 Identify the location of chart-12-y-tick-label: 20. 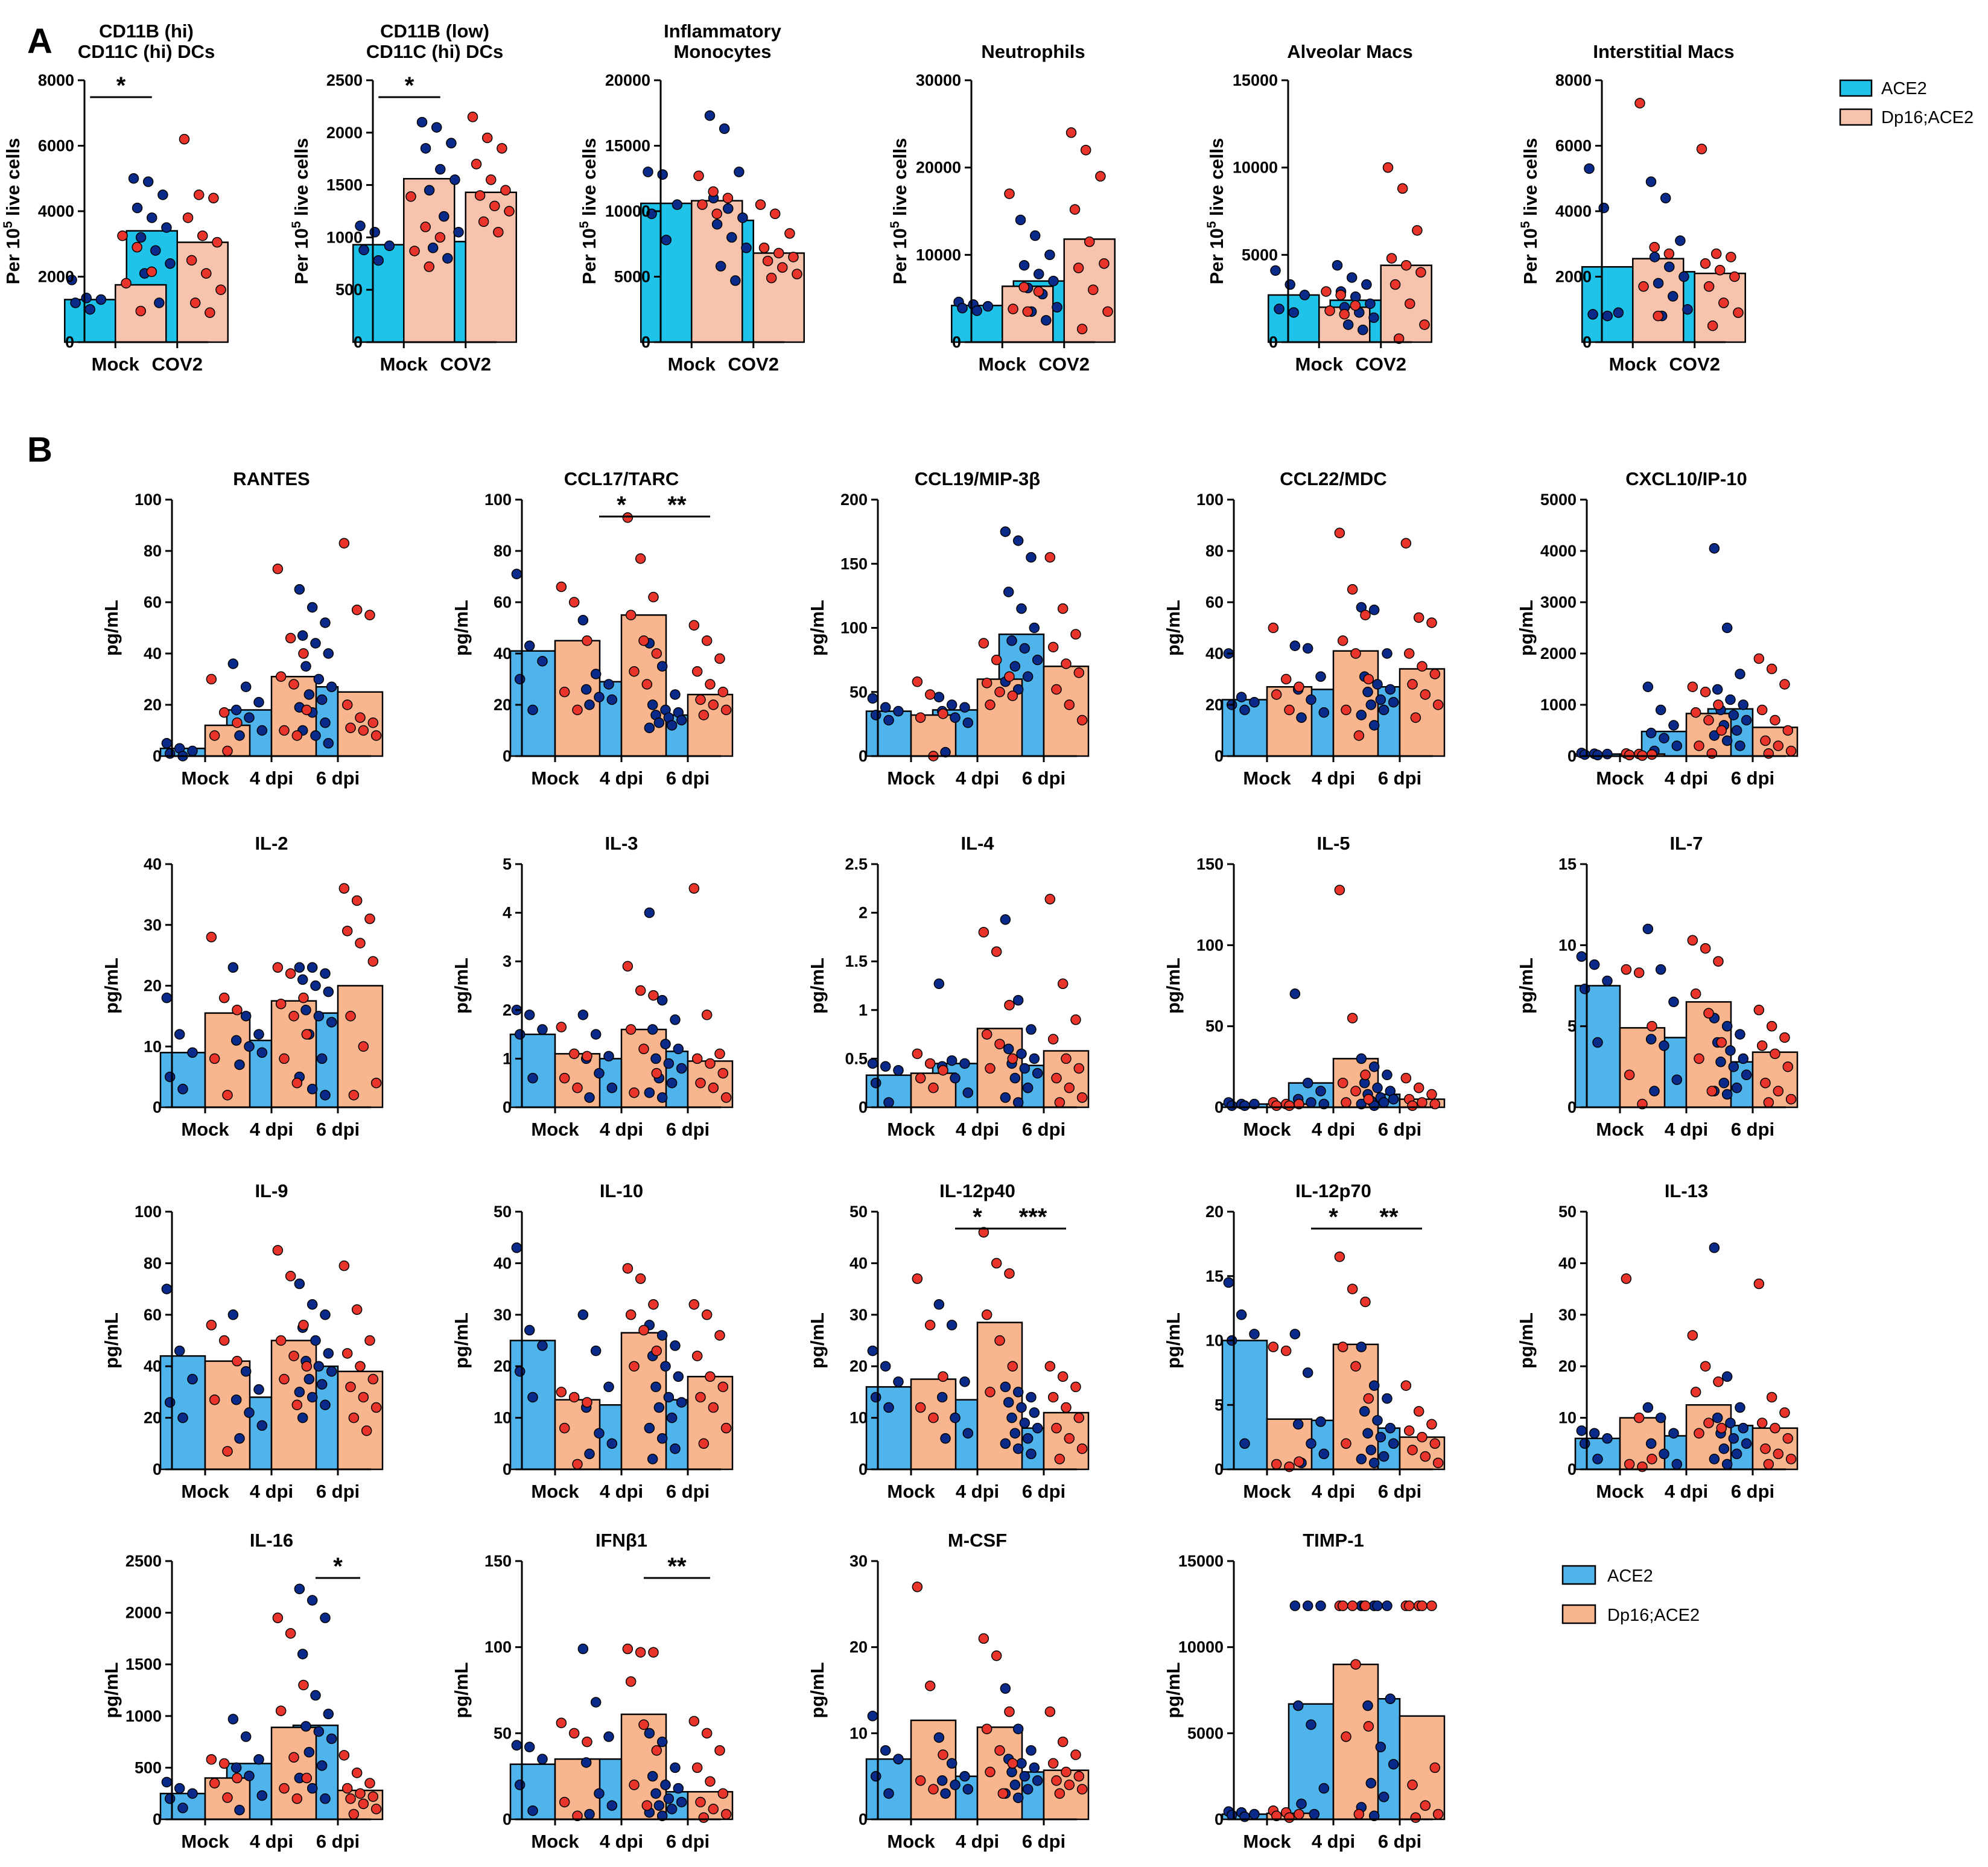
(153, 986).